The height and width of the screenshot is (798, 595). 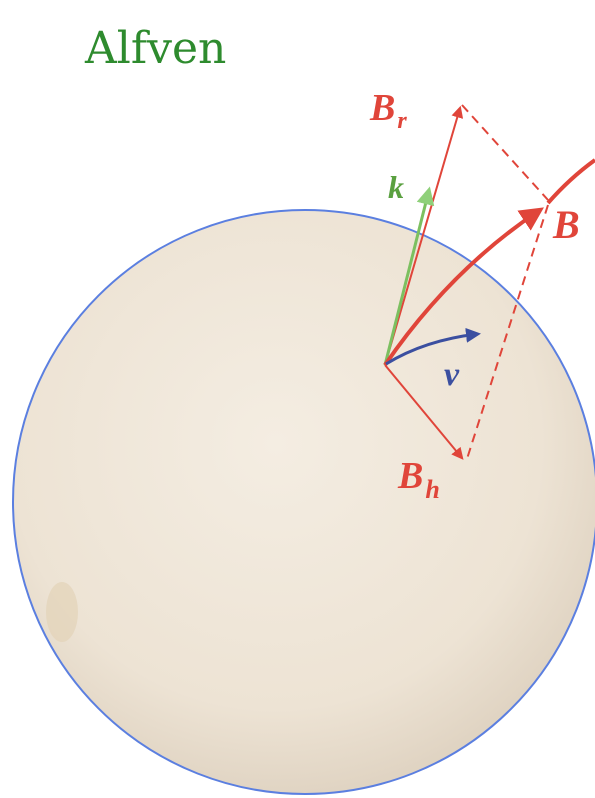 What do you see at coordinates (566, 224) in the screenshot?
I see `b-label: B` at bounding box center [566, 224].